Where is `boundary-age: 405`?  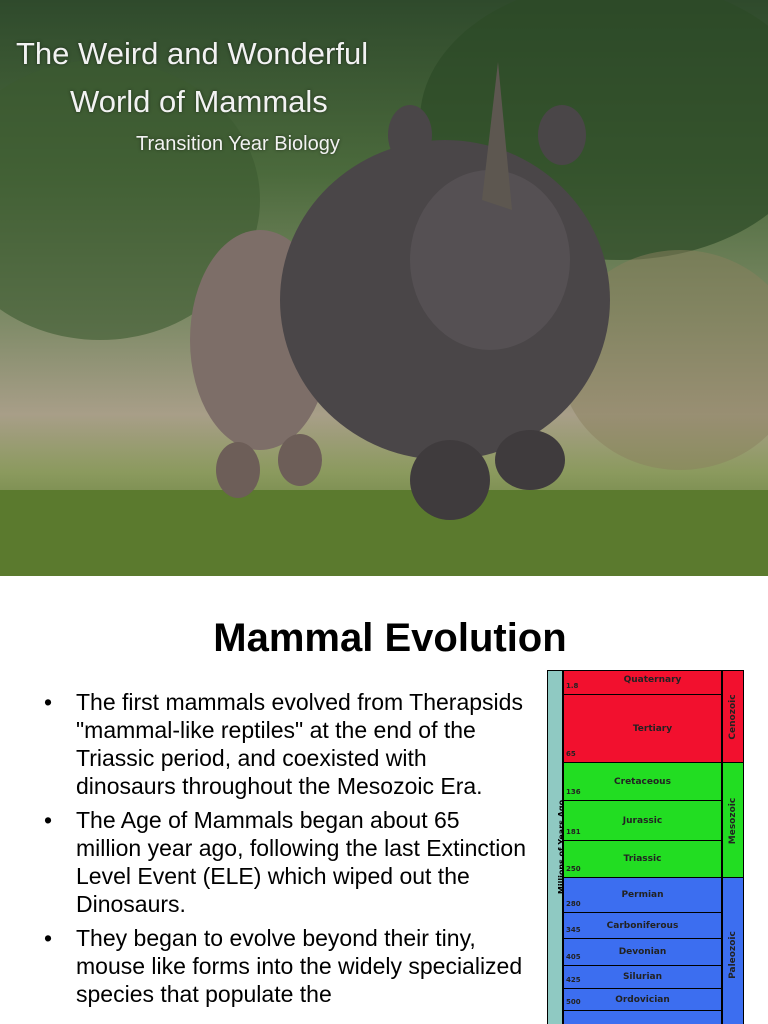 boundary-age: 405 is located at coordinates (573, 957).